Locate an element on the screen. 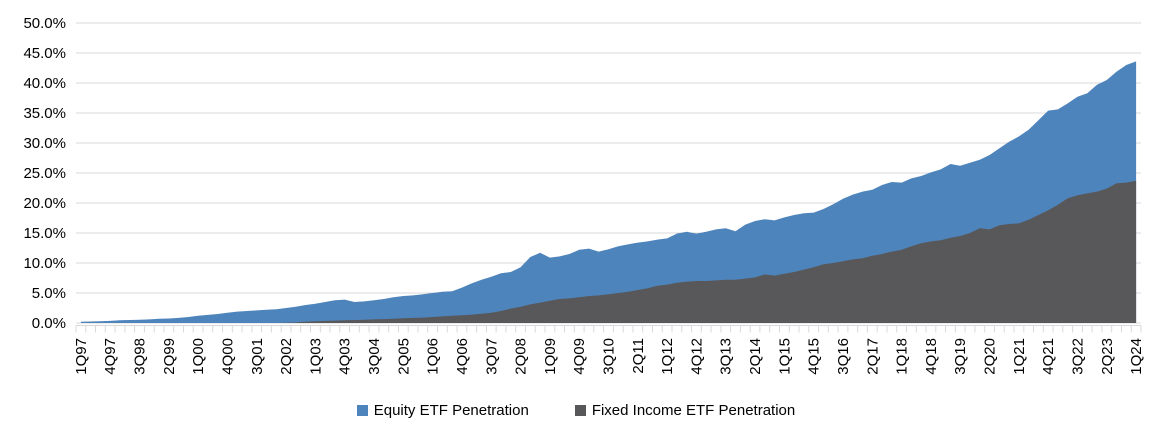 The width and height of the screenshot is (1152, 447). fixed-income-legend-label: Fixed Income ETF Penetration is located at coordinates (693, 410).